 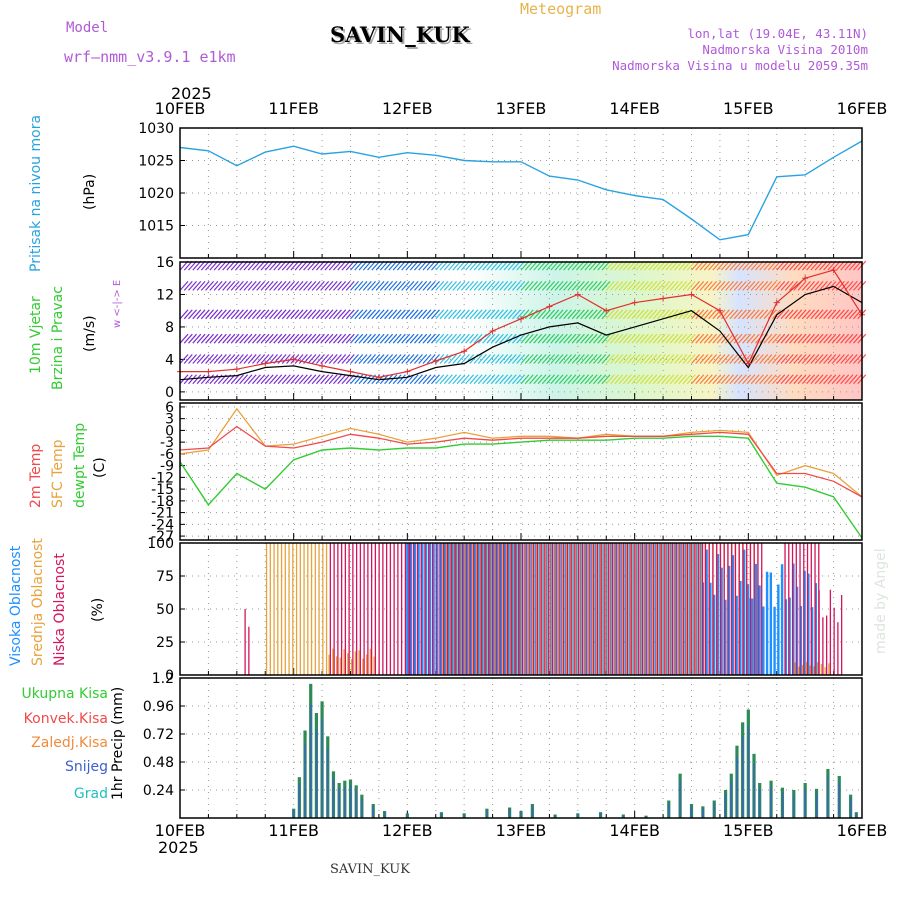 I want to click on y-tick-label-temperature: 3, so click(x=169, y=420).